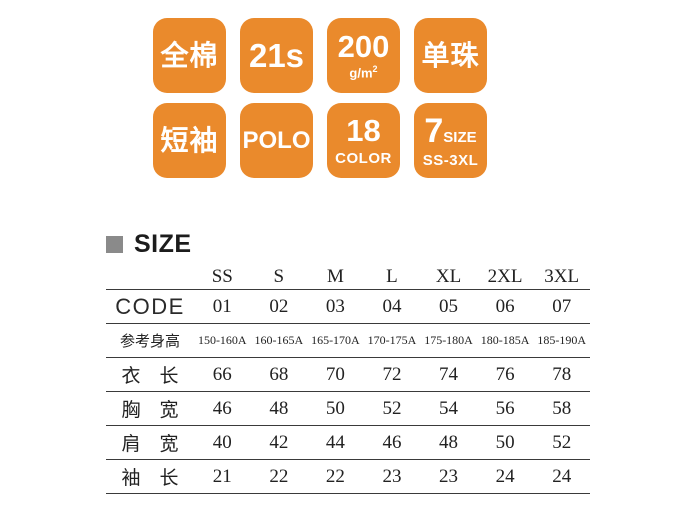  Describe the element at coordinates (450, 160) in the screenshot. I see `badge-size-span: SS-3XL` at that location.